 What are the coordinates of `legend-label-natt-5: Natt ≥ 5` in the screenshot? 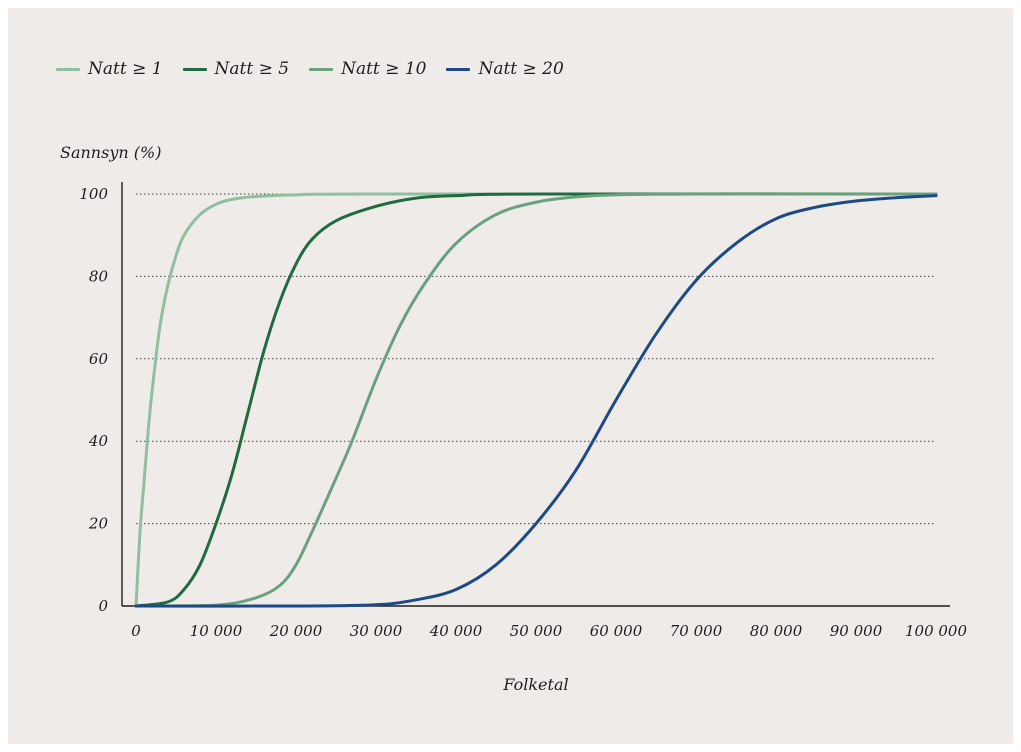 It's located at (252, 69).